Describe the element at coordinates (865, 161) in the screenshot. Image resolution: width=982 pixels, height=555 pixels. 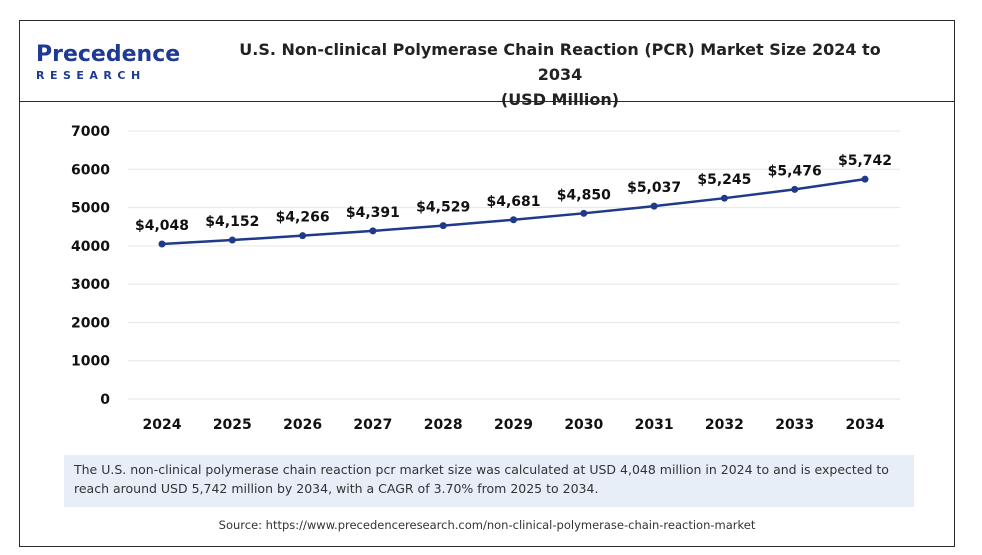
I see `data-label: $5,742` at that location.